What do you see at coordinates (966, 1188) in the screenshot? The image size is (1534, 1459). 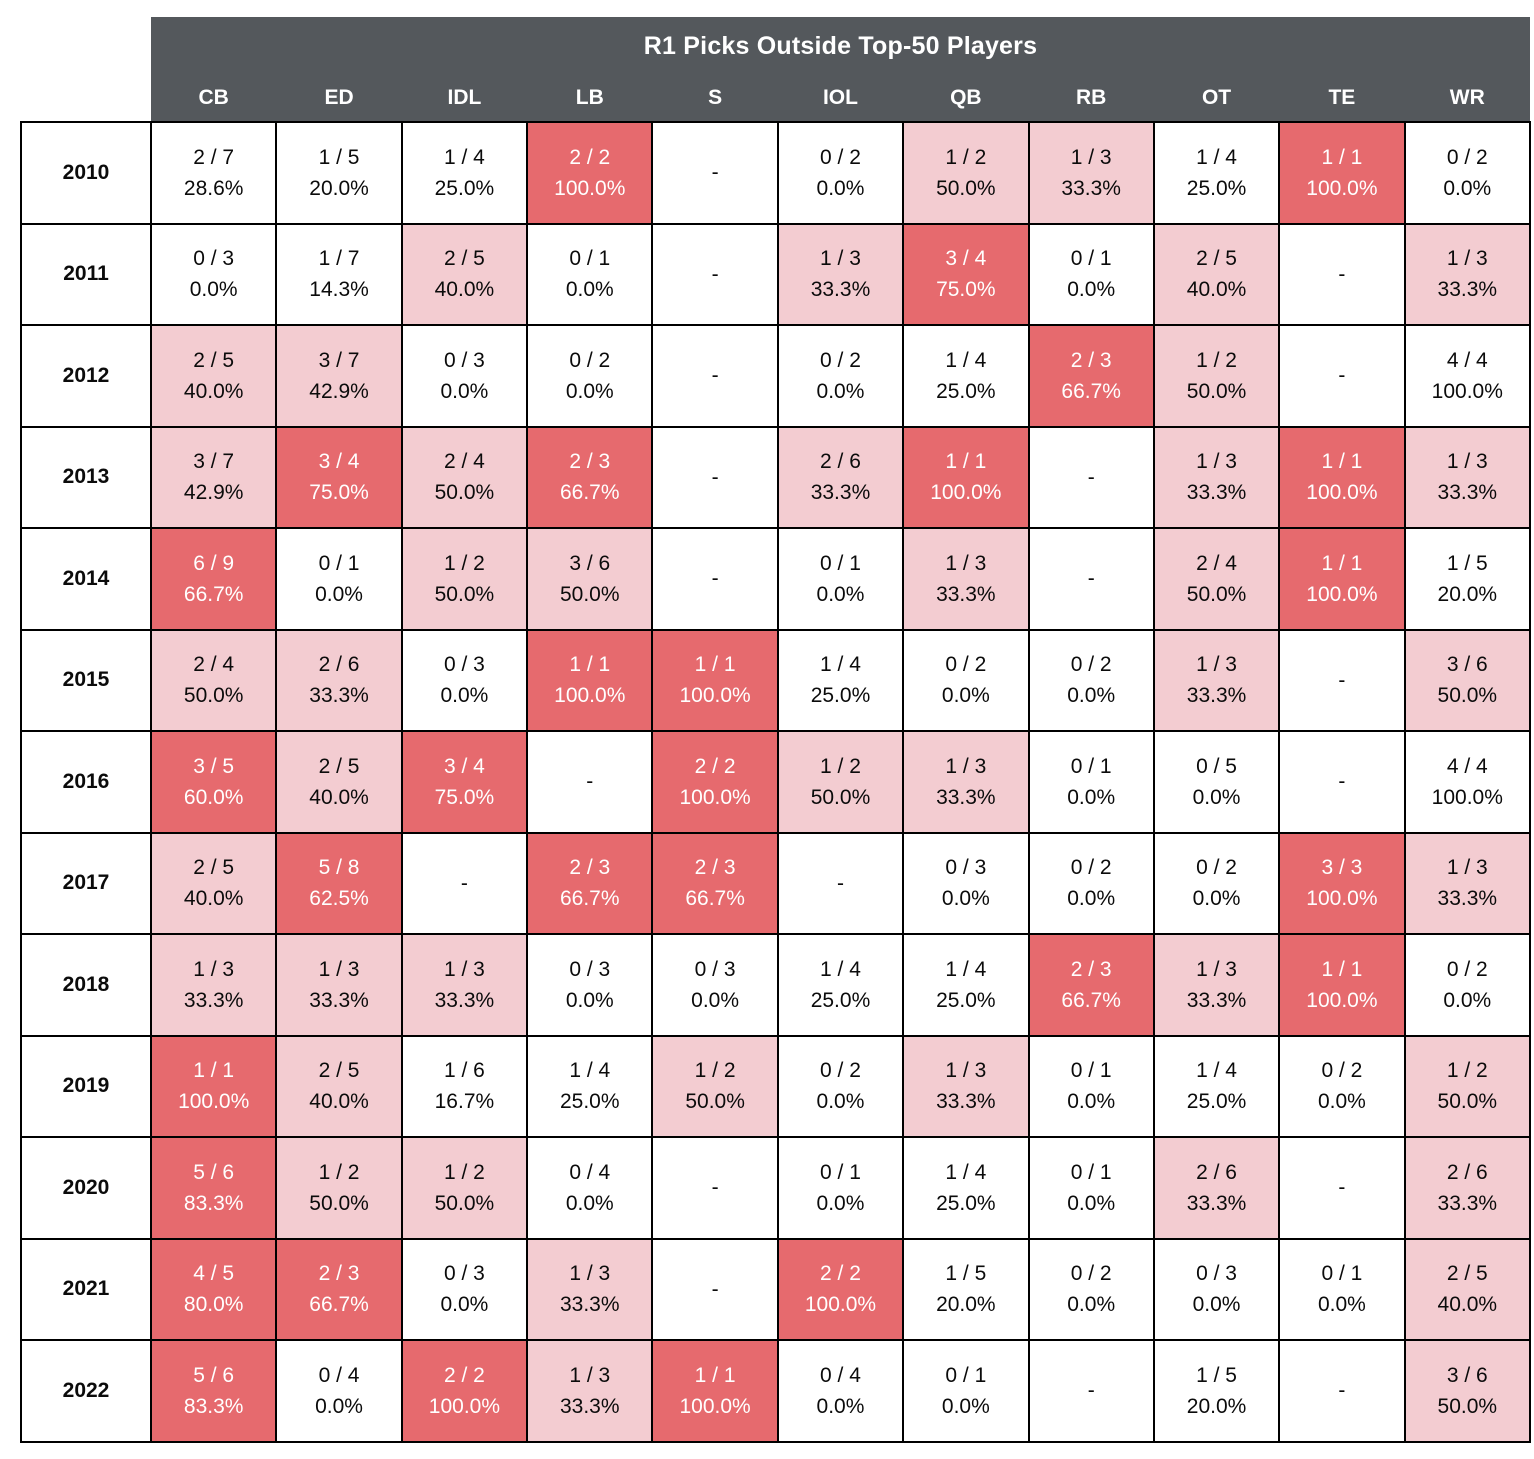 I see `stat-cell-2020-qb: 1 / 4 25.0%` at bounding box center [966, 1188].